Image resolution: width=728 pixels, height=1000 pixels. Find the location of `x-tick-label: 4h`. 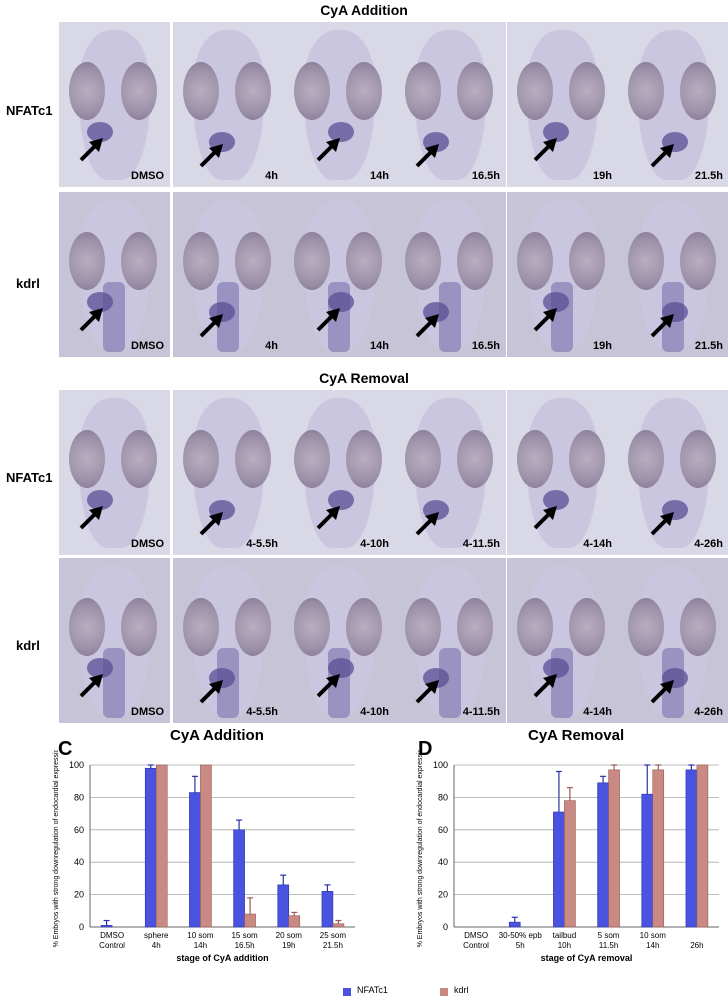

x-tick-label: 4h is located at coordinates (156, 945).